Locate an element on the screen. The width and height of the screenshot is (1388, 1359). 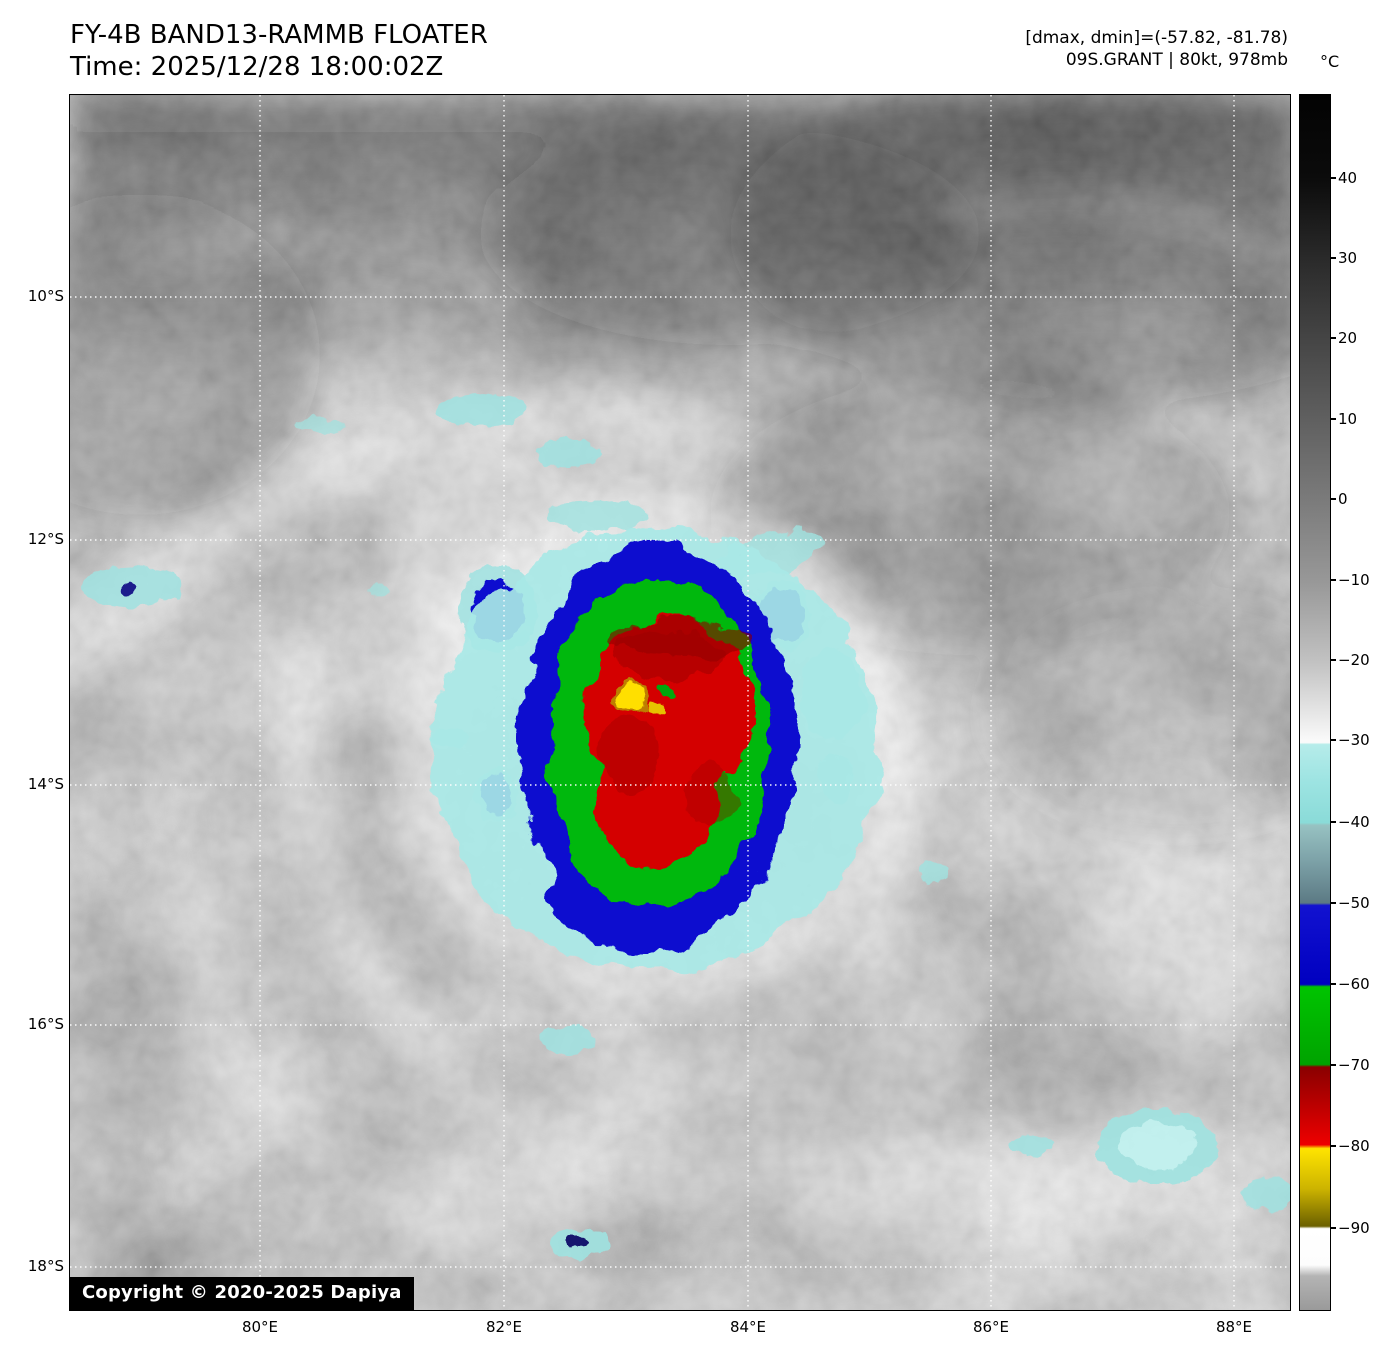
colorbar-tick-m60: −60 is located at coordinates (1358, 984).